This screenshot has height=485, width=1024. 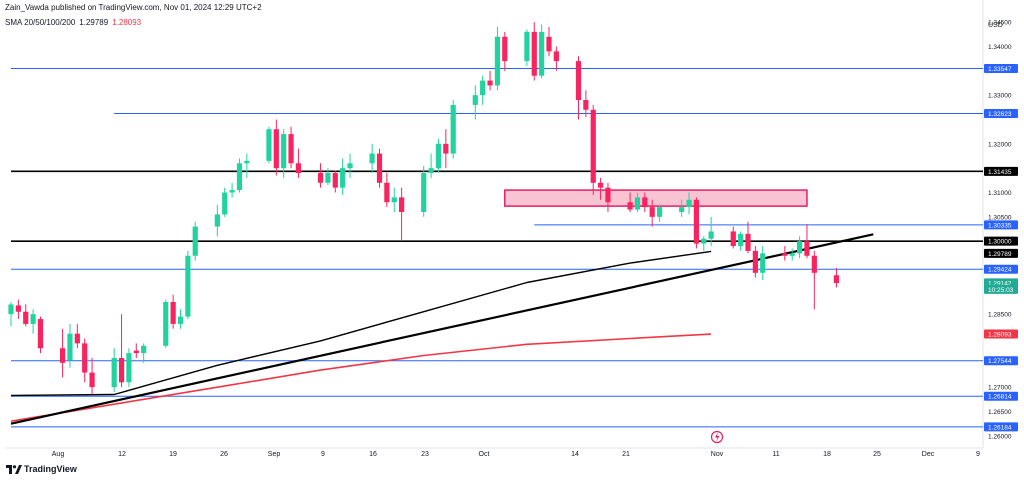 What do you see at coordinates (173, 454) in the screenshot?
I see `x-tick-label: 19` at bounding box center [173, 454].